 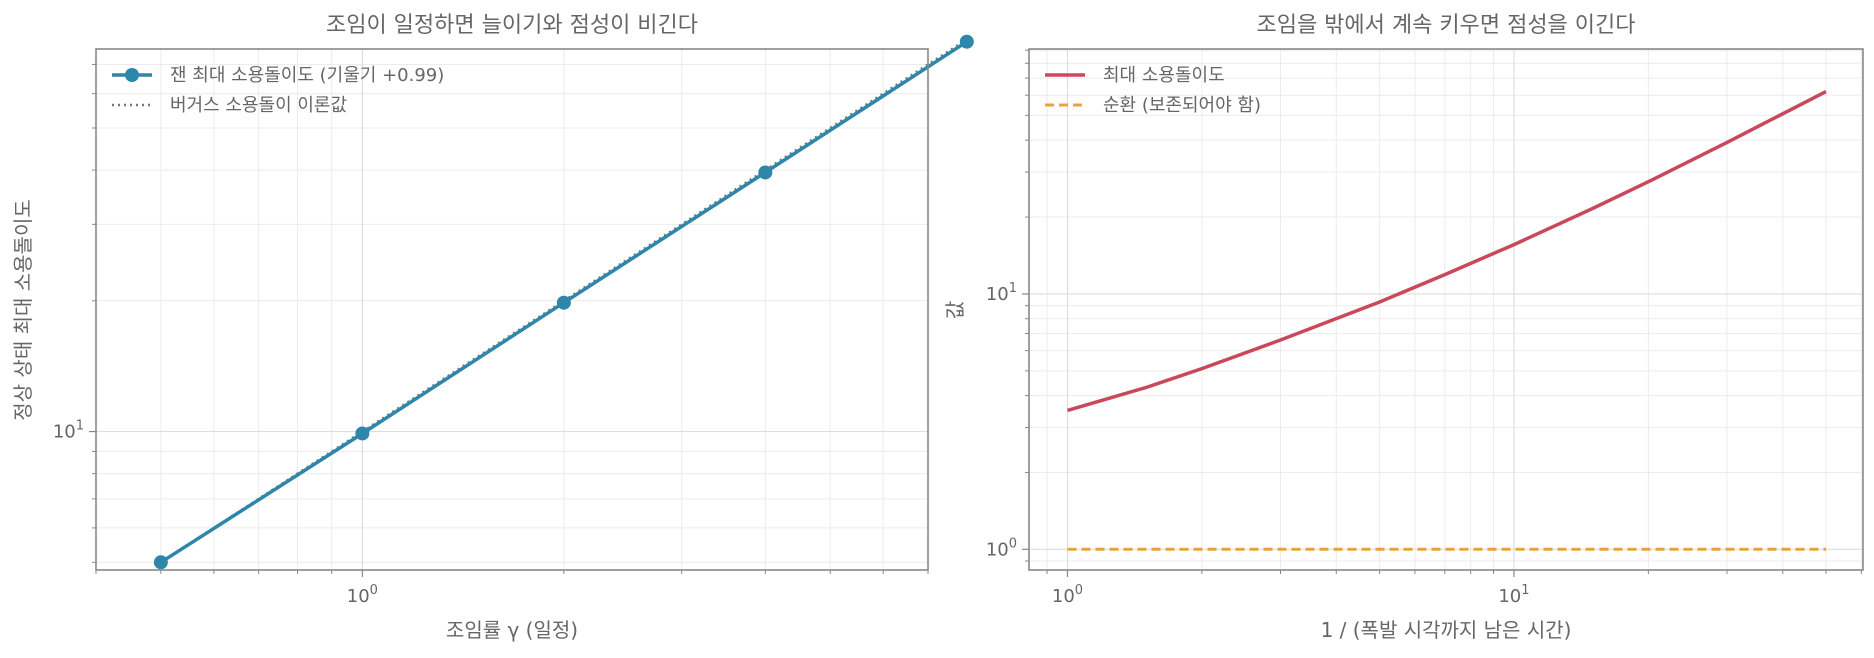 I want to click on x-tick-label: 10¹, so click(x=1513, y=595).